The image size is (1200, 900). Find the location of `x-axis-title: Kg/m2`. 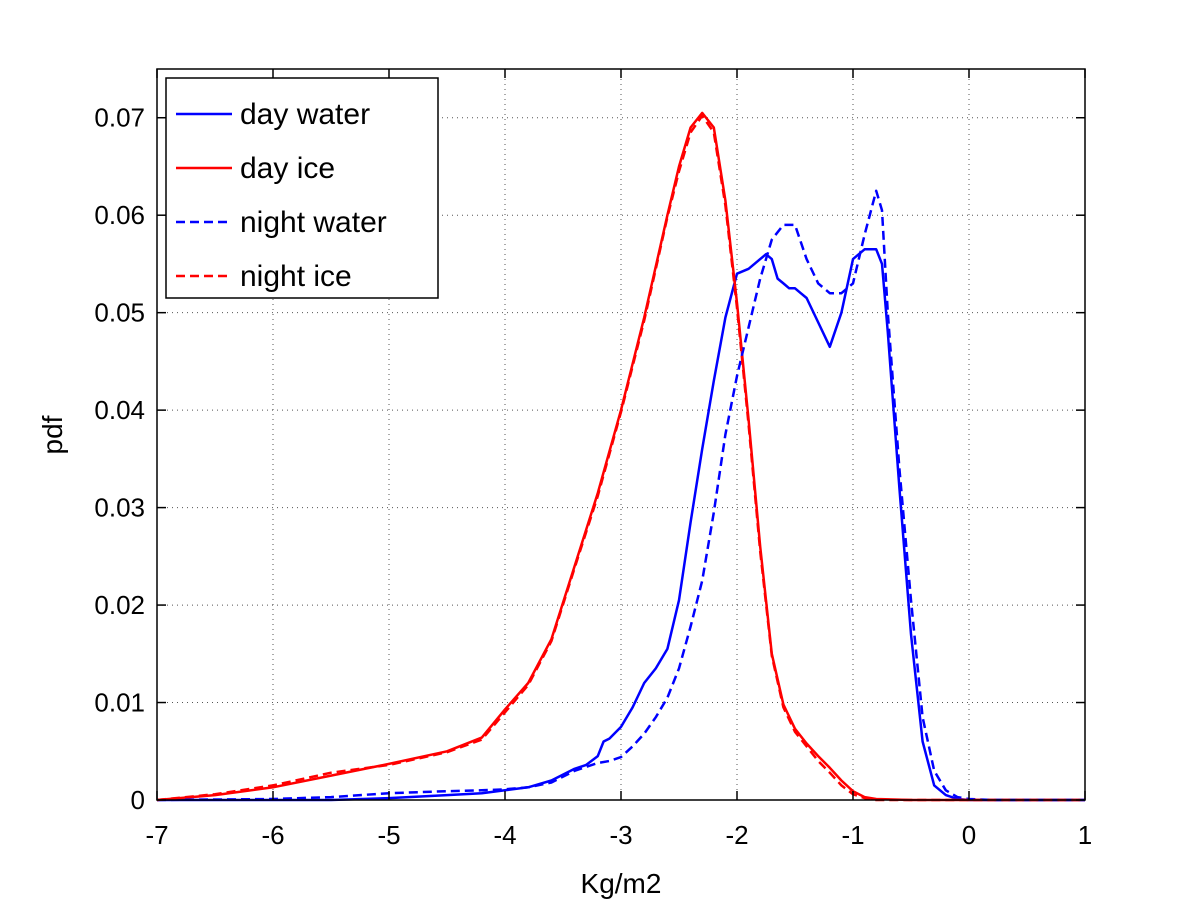

x-axis-title: Kg/m2 is located at coordinates (621, 883).